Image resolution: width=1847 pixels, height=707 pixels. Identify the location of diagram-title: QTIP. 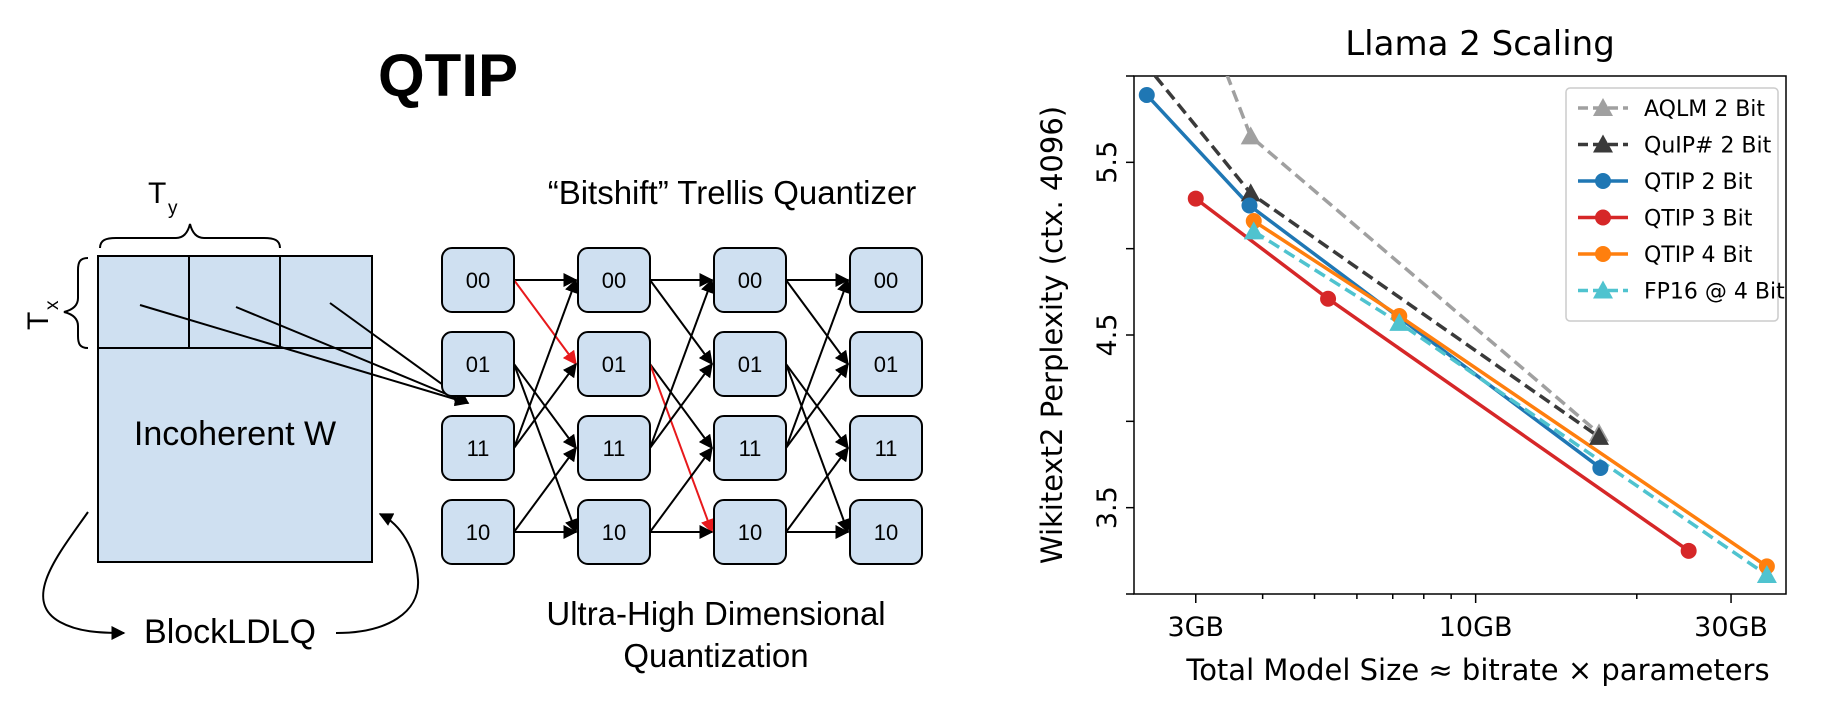
(448, 75).